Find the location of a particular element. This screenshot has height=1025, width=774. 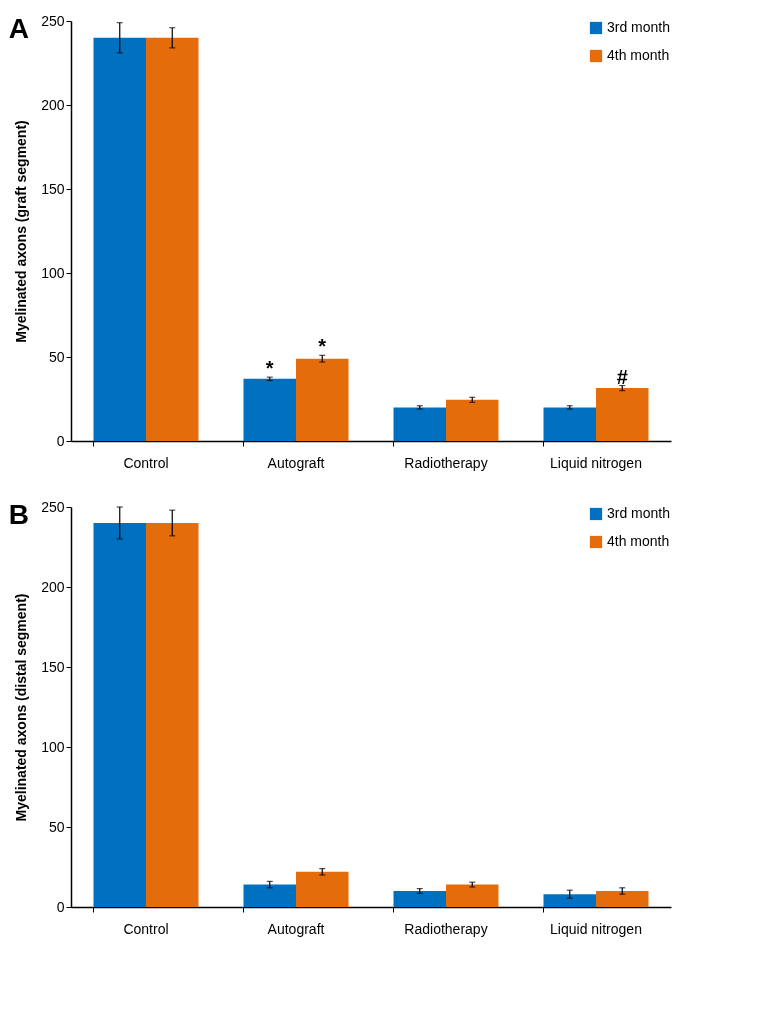

annotation: # is located at coordinates (622, 376).